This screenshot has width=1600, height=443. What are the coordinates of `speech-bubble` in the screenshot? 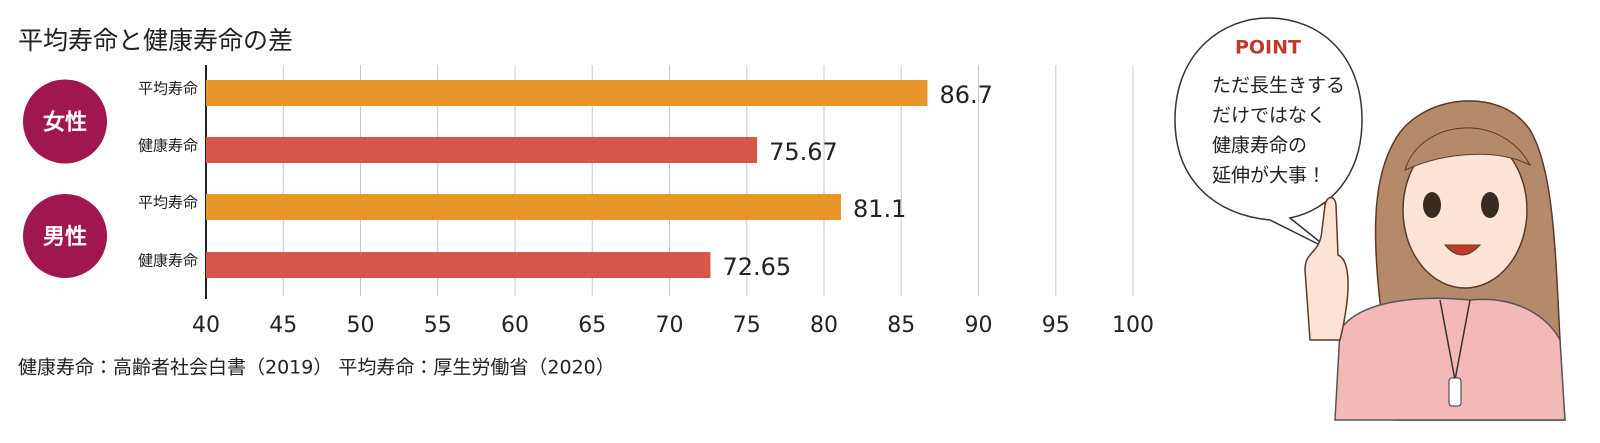 It's located at (1268, 134).